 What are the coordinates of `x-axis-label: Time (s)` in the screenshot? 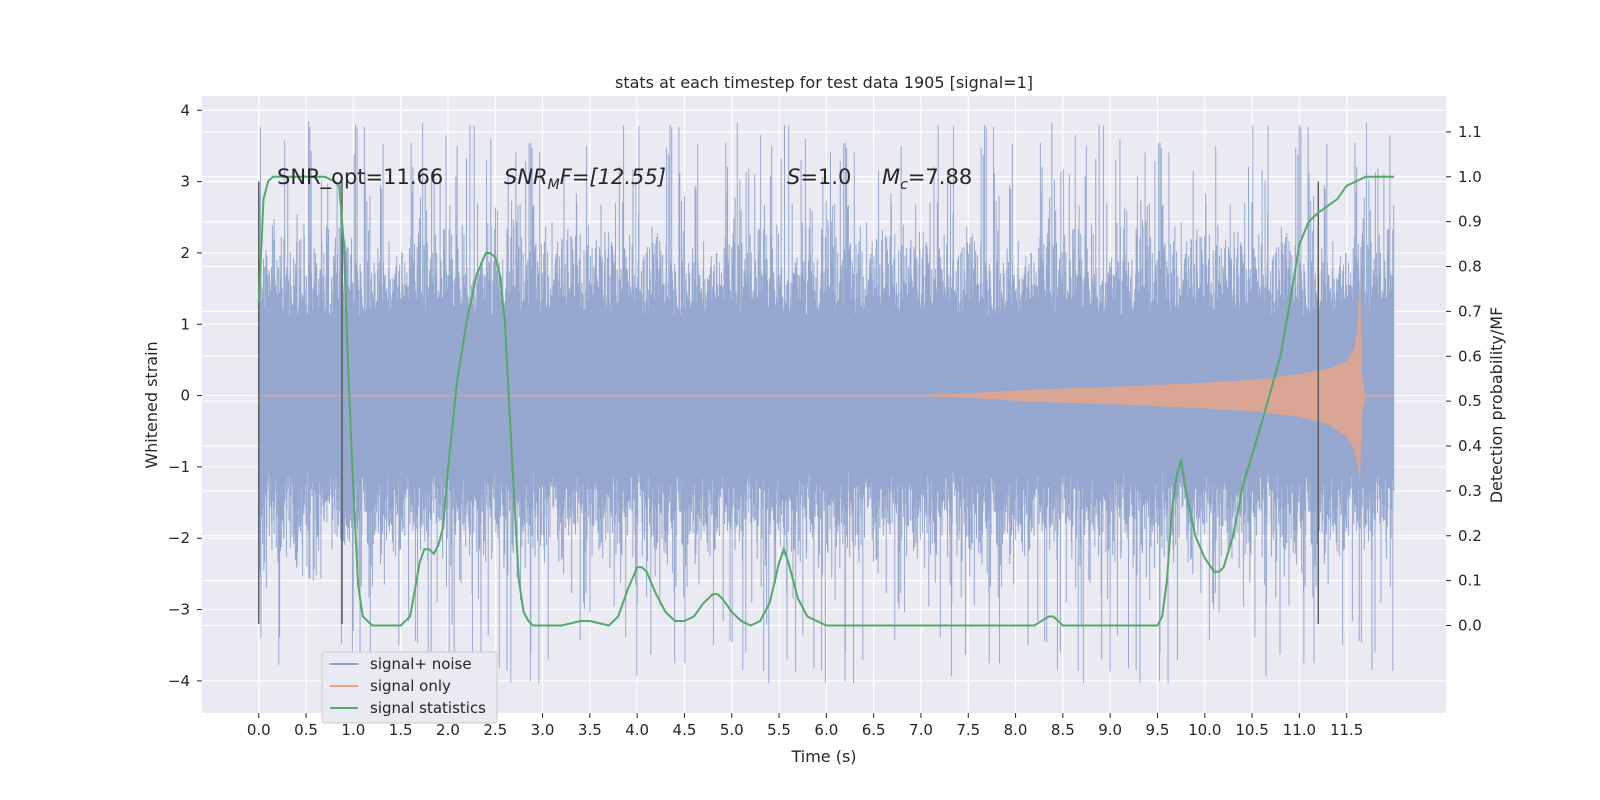 It's located at (823, 756).